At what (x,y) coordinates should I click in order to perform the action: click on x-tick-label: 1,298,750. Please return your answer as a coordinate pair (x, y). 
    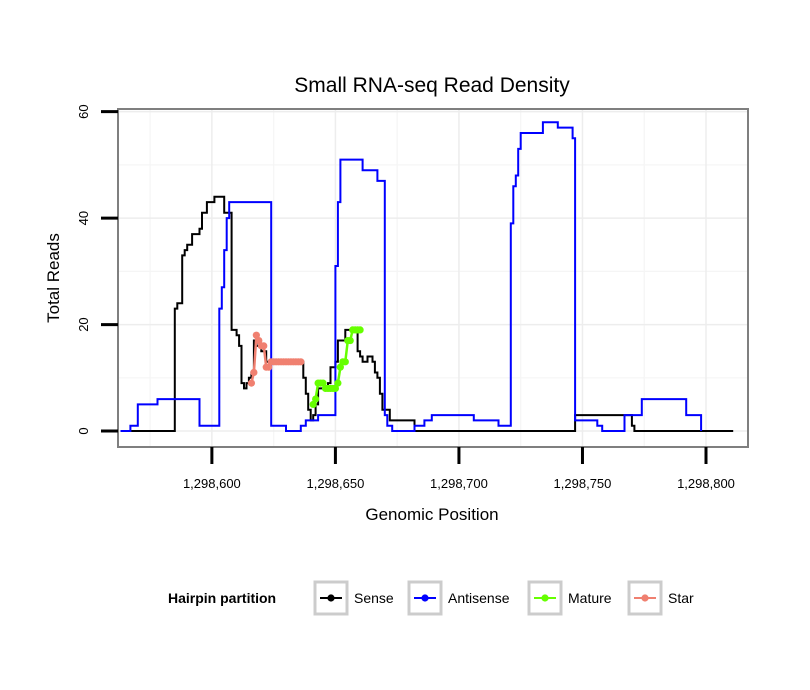
    Looking at the image, I should click on (583, 483).